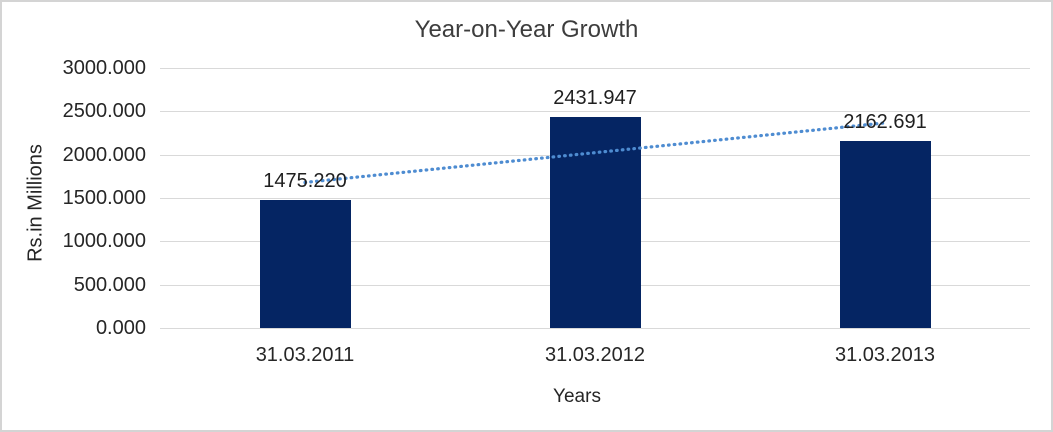 The height and width of the screenshot is (432, 1053). Describe the element at coordinates (120, 328) in the screenshot. I see `y-tick-label: 0.000` at that location.